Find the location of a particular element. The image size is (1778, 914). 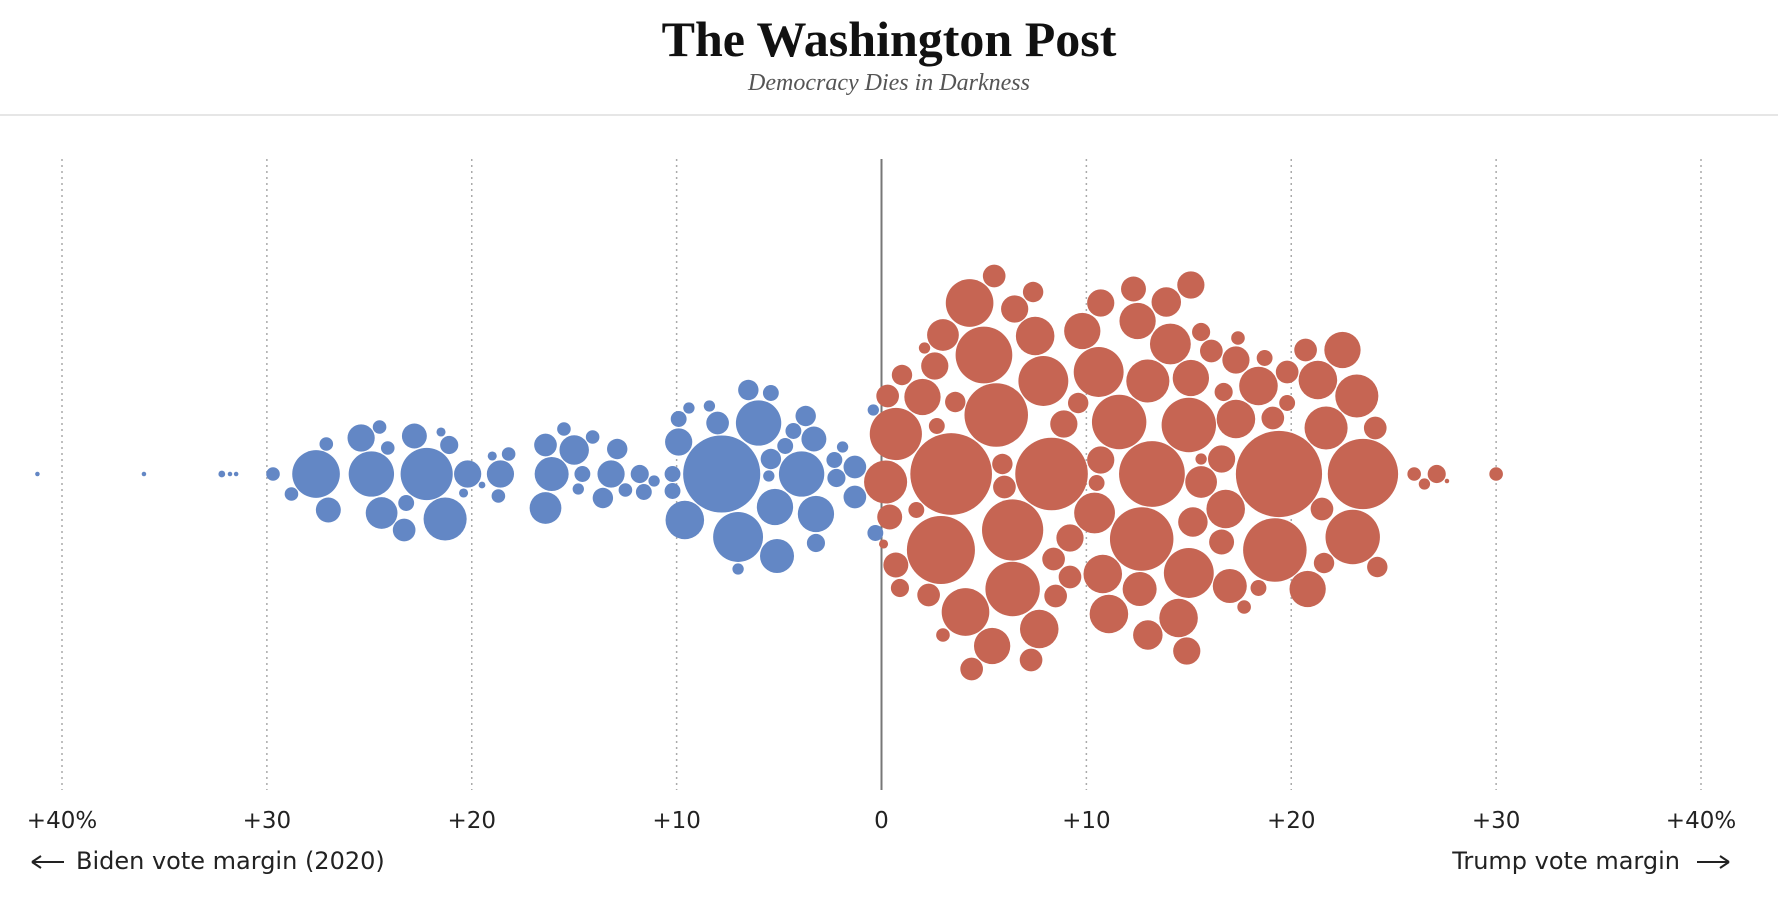

left-annotation: Biden vote margin (2020) is located at coordinates (230, 861).